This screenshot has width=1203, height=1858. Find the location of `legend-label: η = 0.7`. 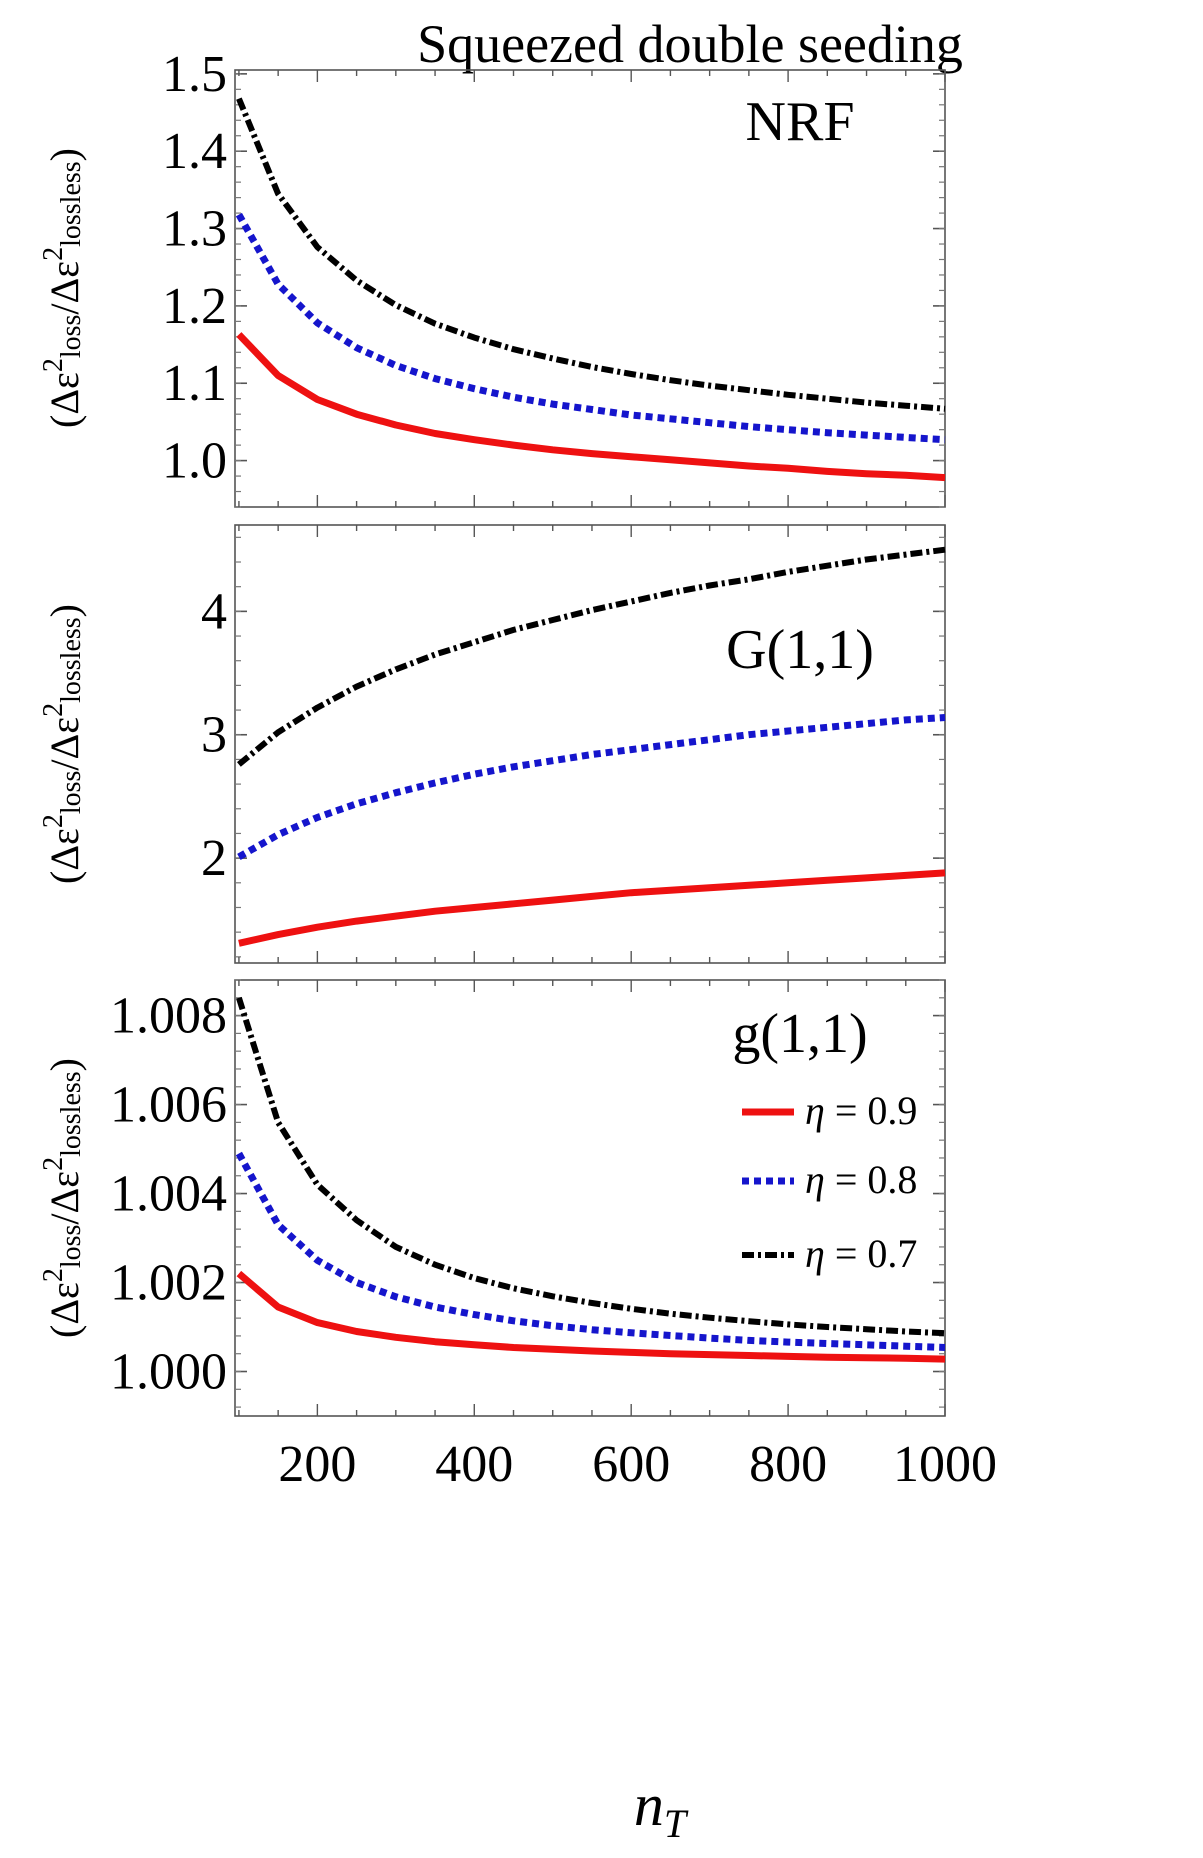

legend-label: η = 0.7 is located at coordinates (861, 1253).